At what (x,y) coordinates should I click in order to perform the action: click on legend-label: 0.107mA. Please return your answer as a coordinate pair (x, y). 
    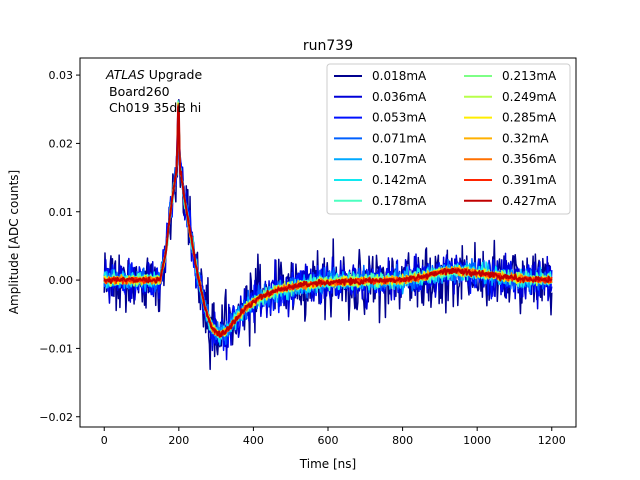
    Looking at the image, I should click on (399, 159).